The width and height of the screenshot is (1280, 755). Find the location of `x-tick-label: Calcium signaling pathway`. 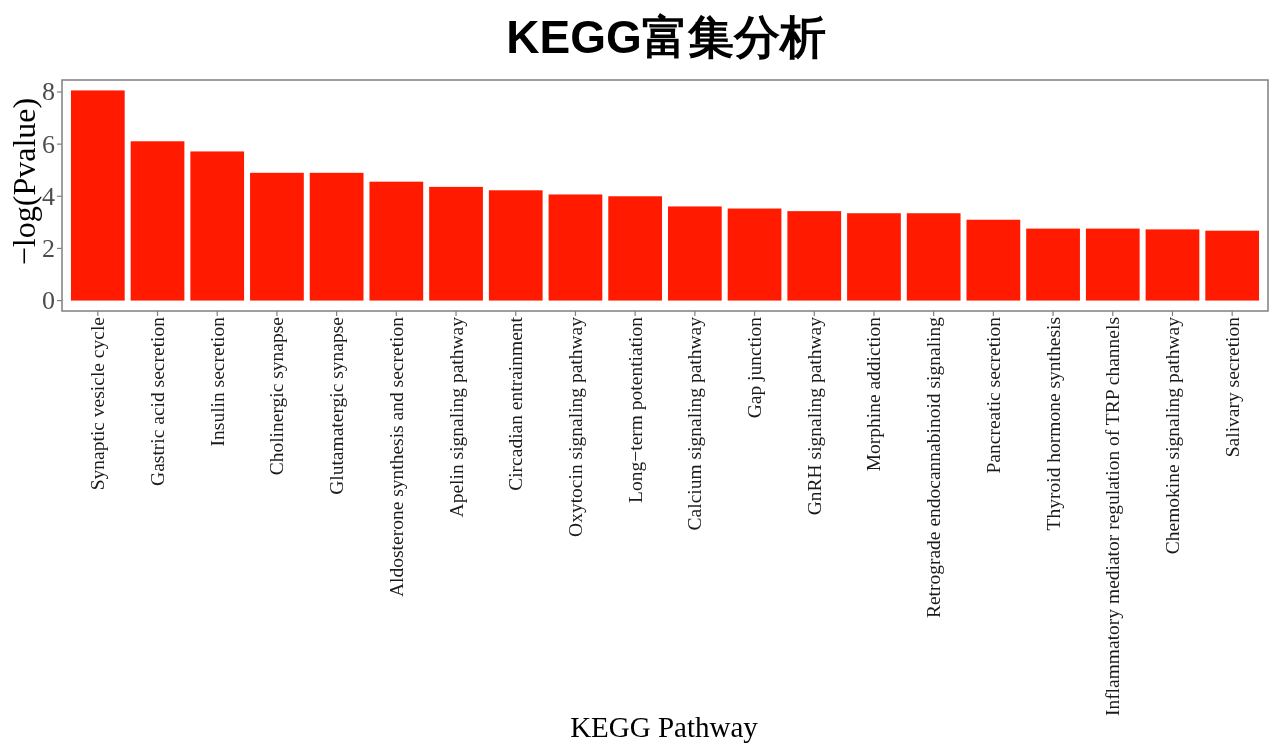

x-tick-label: Calcium signaling pathway is located at coordinates (695, 423).